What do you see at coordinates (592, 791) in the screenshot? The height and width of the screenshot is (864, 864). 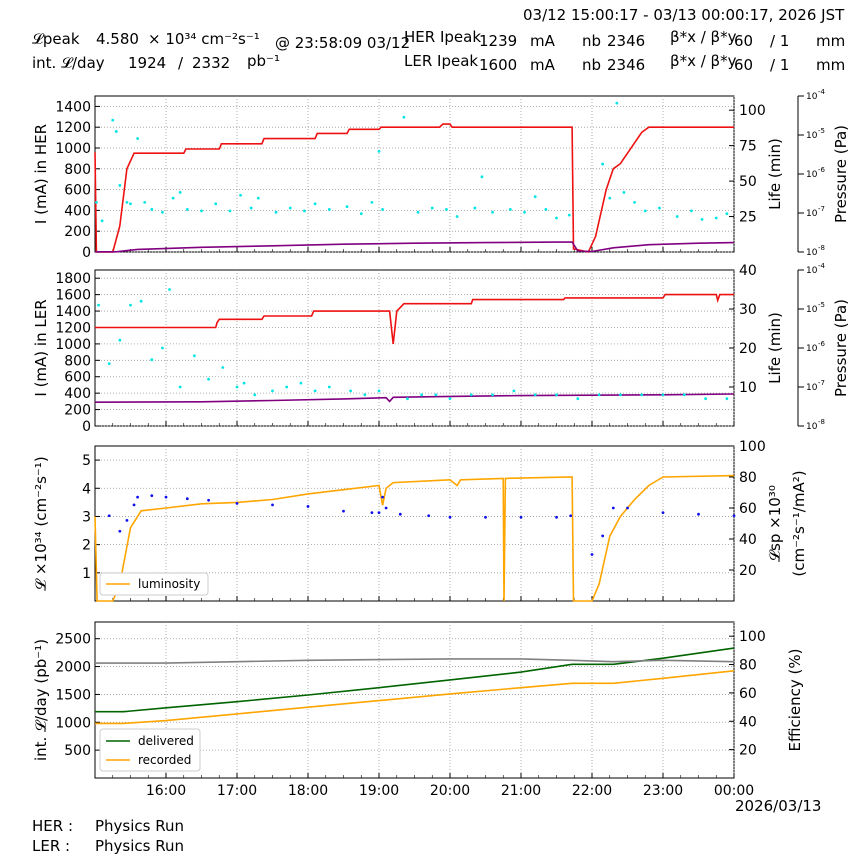 I see `x-tick-label: 22:00` at bounding box center [592, 791].